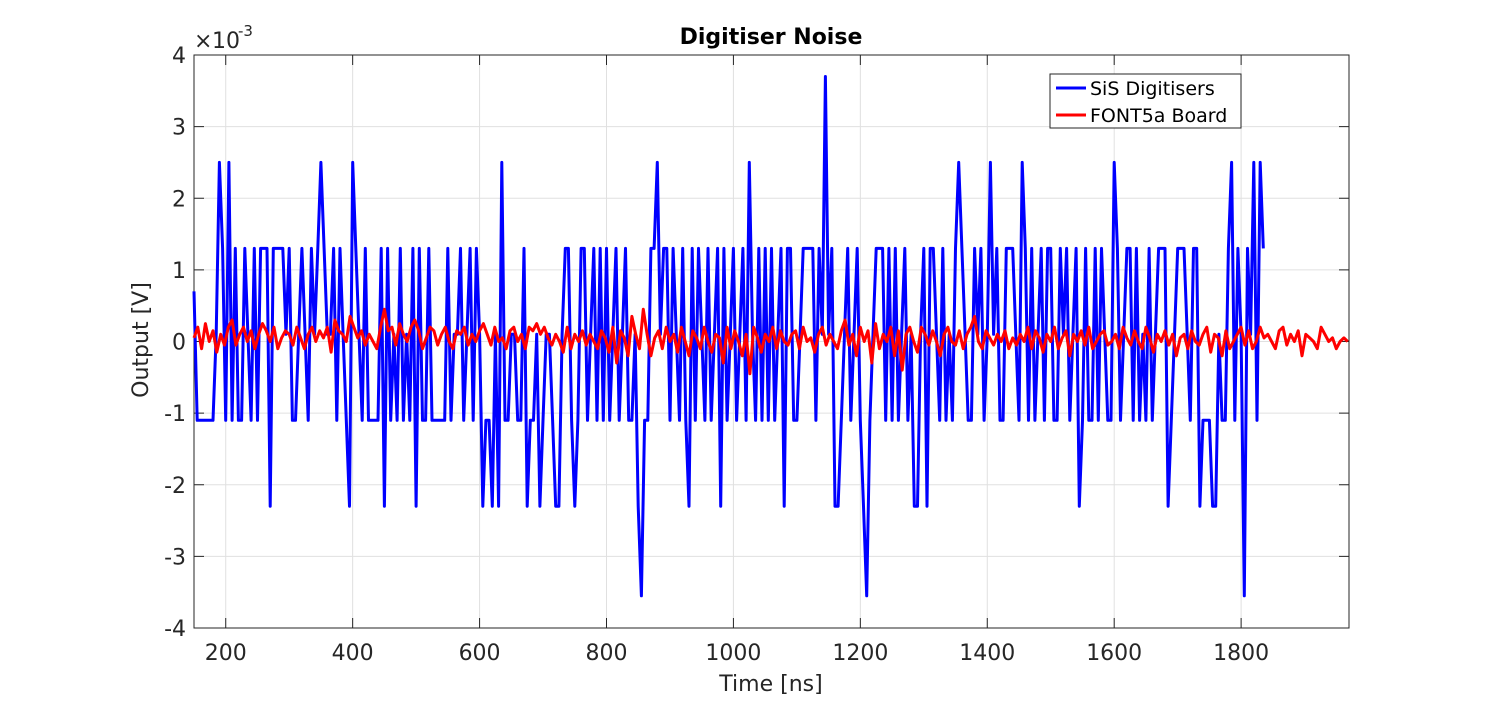 This screenshot has width=1491, height=703. What do you see at coordinates (607, 653) in the screenshot?
I see `x-tick-label: 800` at bounding box center [607, 653].